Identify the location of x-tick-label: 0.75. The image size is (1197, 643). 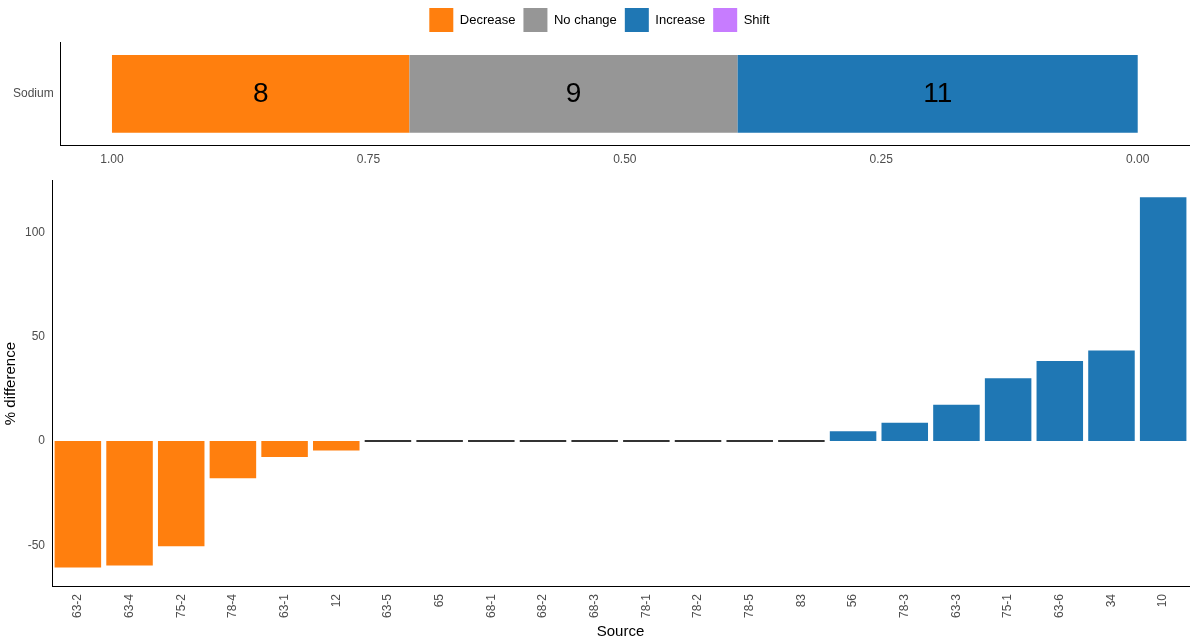
(368, 159).